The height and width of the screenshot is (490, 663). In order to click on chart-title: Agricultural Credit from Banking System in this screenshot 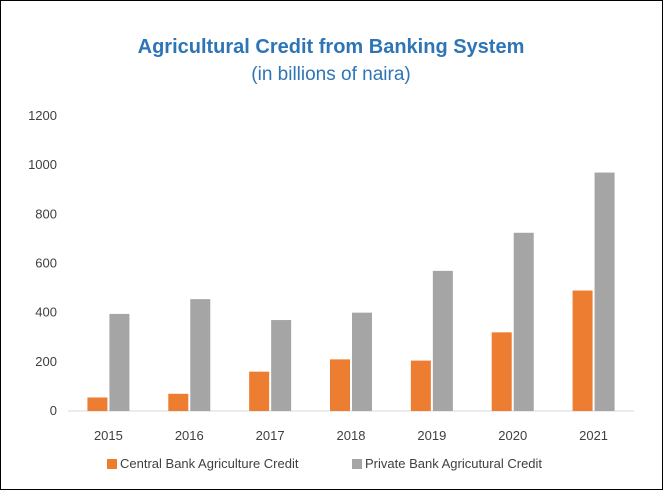, I will do `click(331, 47)`.